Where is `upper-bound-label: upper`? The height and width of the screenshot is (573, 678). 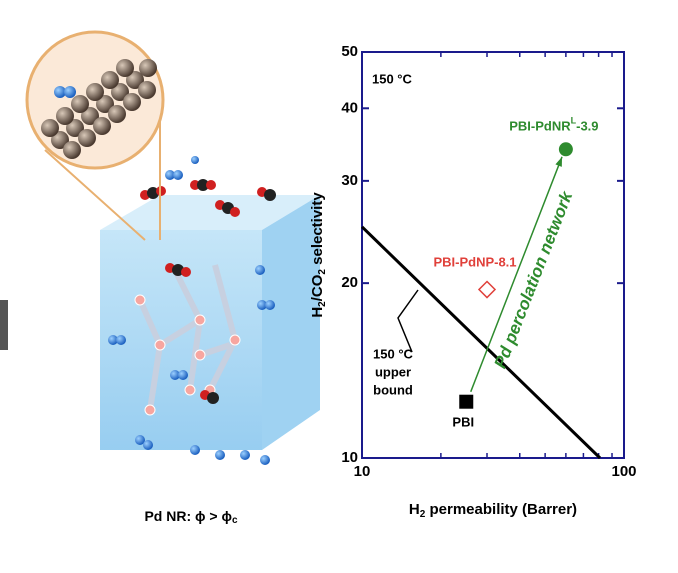 upper-bound-label: upper is located at coordinates (393, 371).